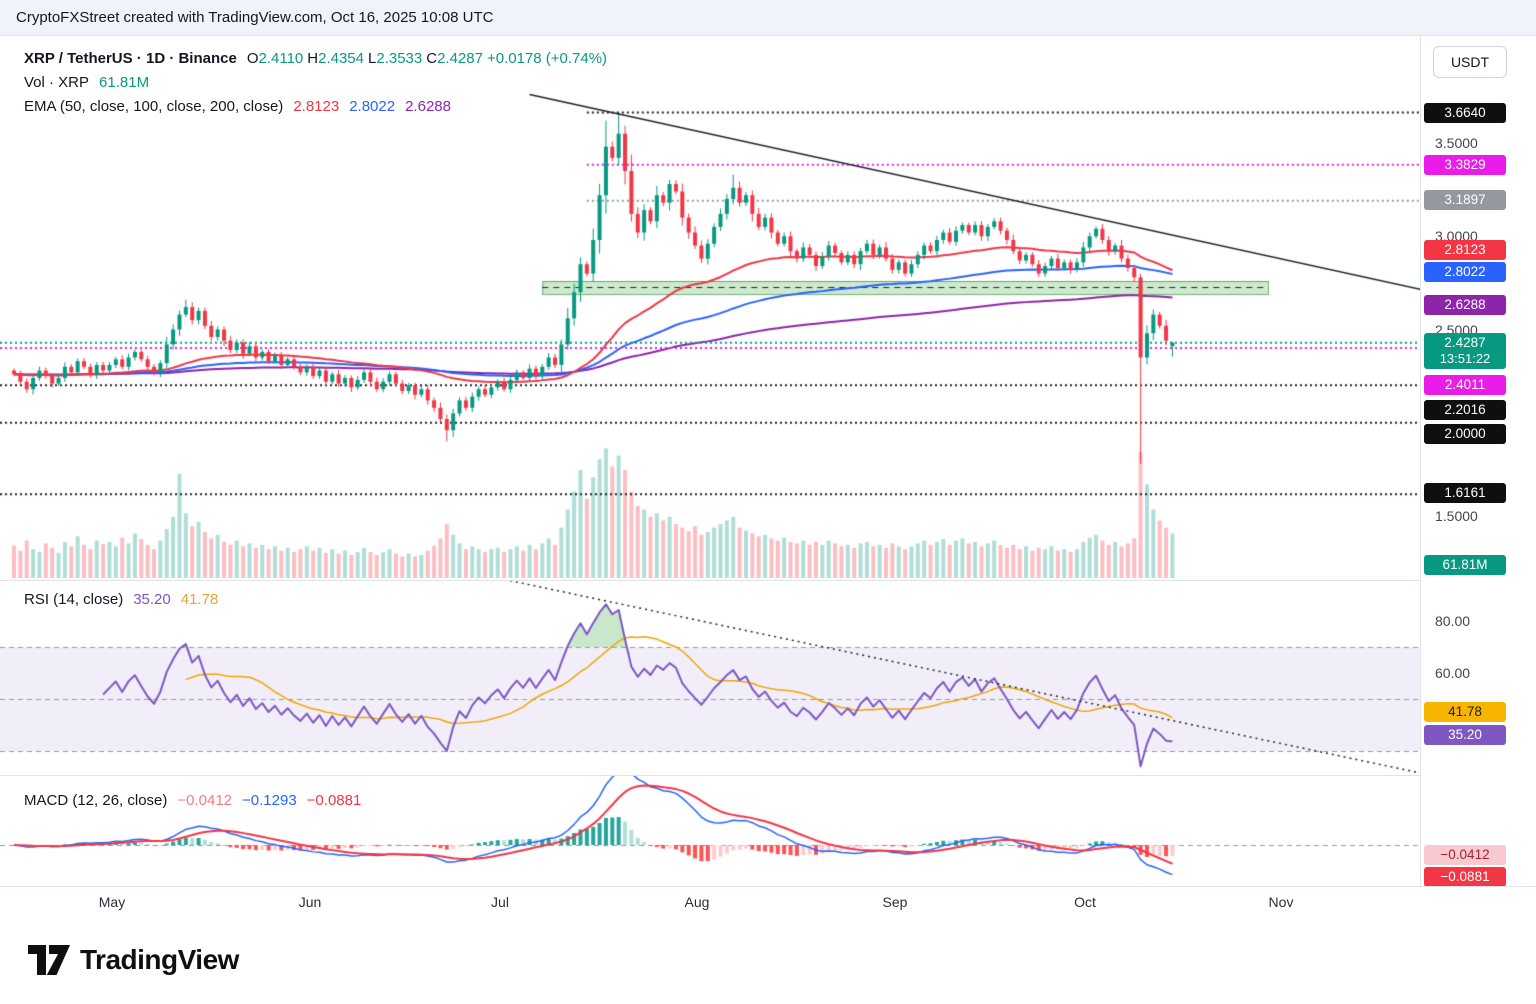 The width and height of the screenshot is (1536, 1004). I want to click on badge-value: 3.1897, so click(1465, 199).